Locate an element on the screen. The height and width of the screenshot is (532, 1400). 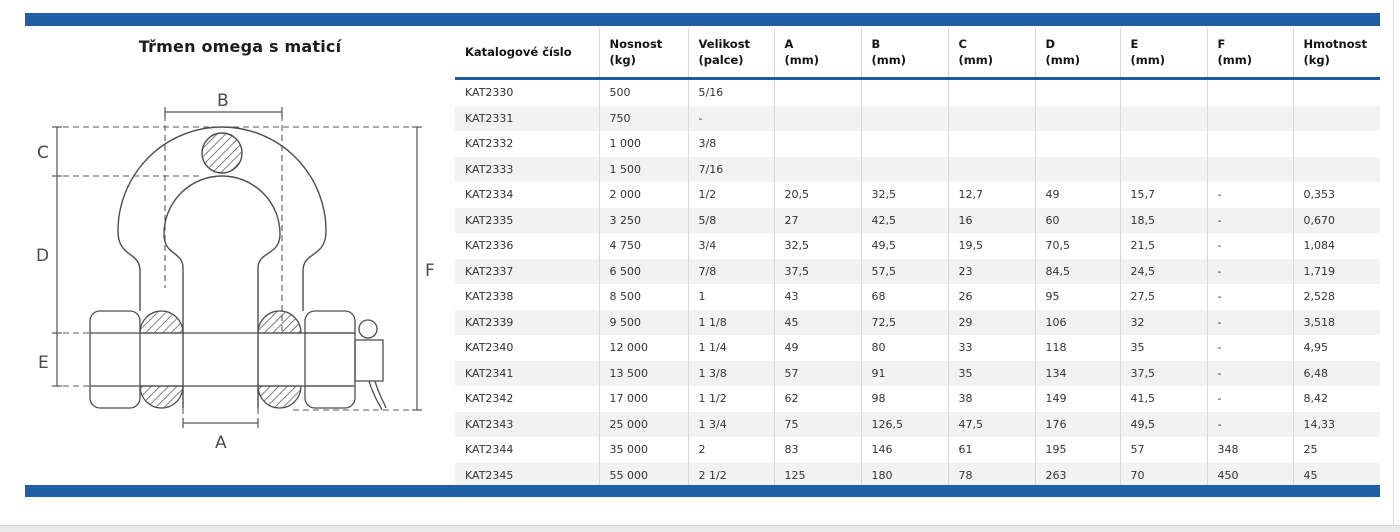
table-cell: 18,5 is located at coordinates (1163, 220).